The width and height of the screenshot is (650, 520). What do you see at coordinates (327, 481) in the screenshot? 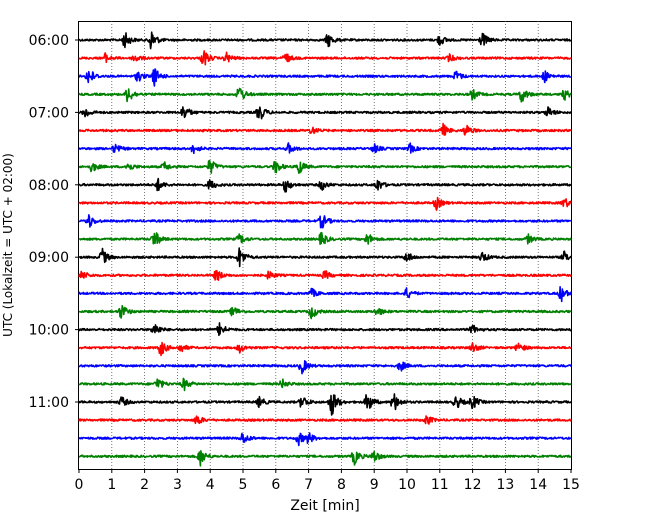
I see `x-axis-ticks: 0 1 2 3 4 5 6 7 8 9 10 11 12 13 14 15` at bounding box center [327, 481].